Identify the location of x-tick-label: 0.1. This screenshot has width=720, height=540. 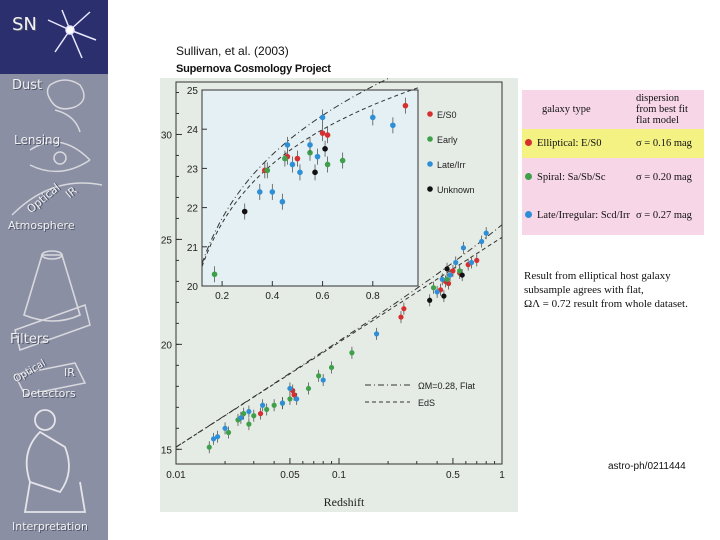
(339, 475).